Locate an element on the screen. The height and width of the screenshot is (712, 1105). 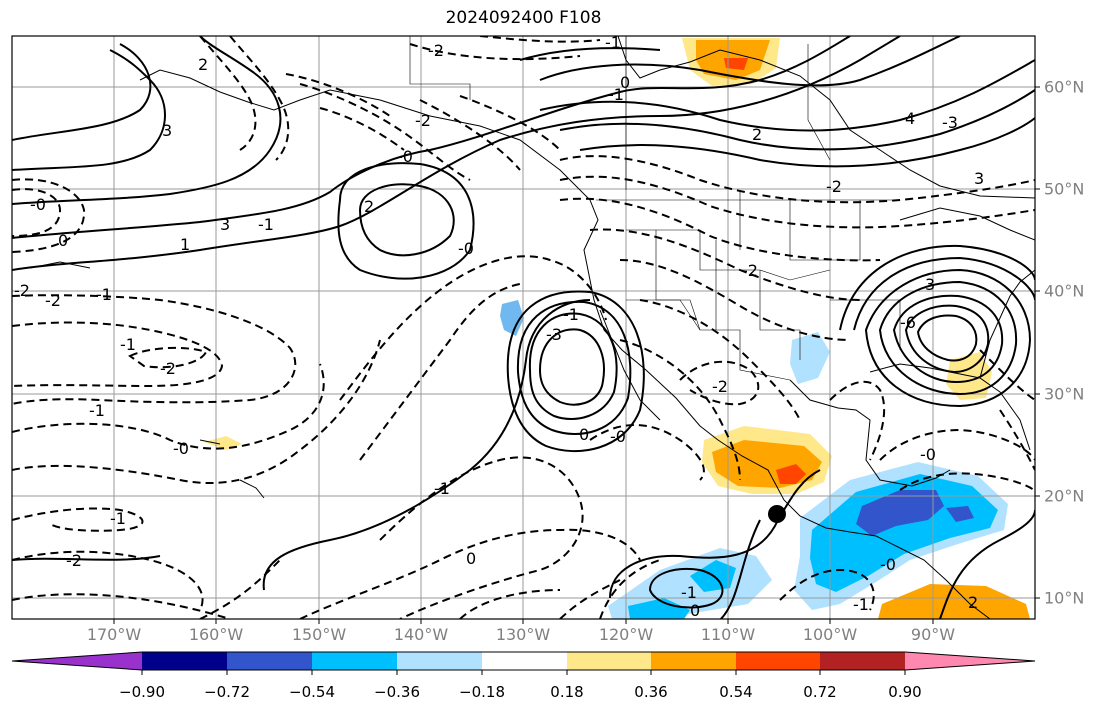
location-marker is located at coordinates (777, 514).